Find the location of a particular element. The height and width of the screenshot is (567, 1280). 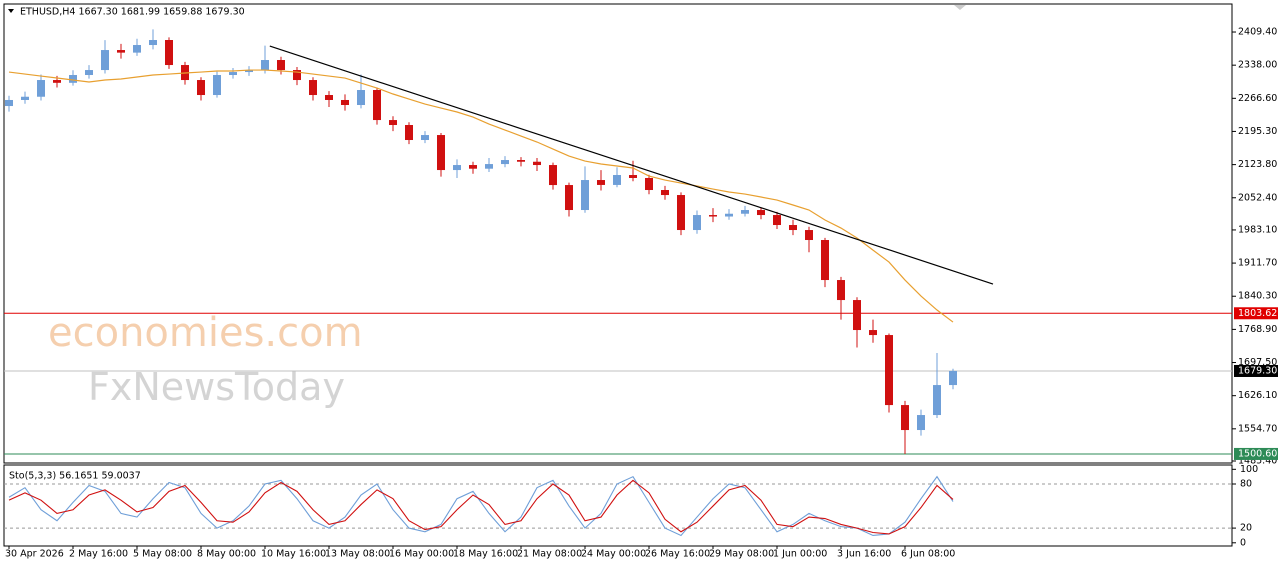

y-tick-label: 1911.70 is located at coordinates (1257, 263).